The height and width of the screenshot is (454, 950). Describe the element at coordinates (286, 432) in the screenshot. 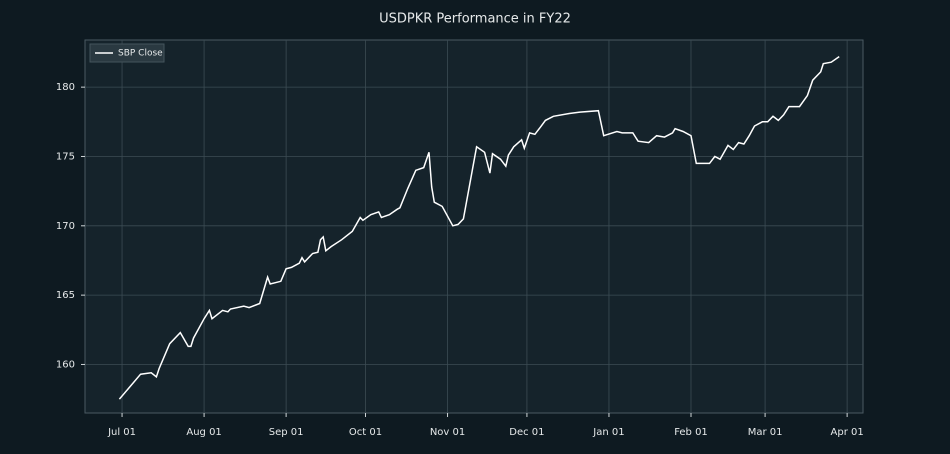

I see `x-tick-label: Sep 01` at that location.